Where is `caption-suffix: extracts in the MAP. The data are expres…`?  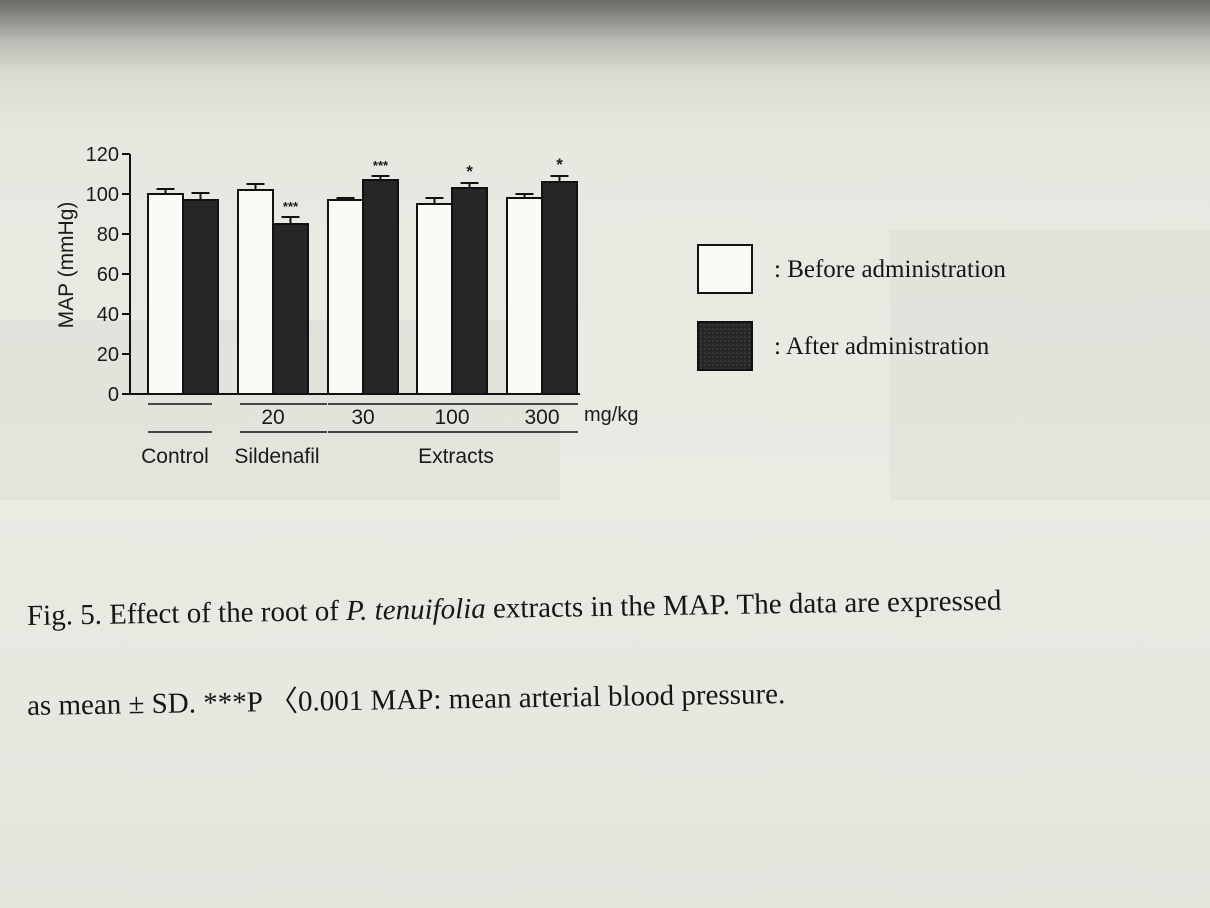
caption-suffix: extracts in the MAP. The data are expres… is located at coordinates (743, 604).